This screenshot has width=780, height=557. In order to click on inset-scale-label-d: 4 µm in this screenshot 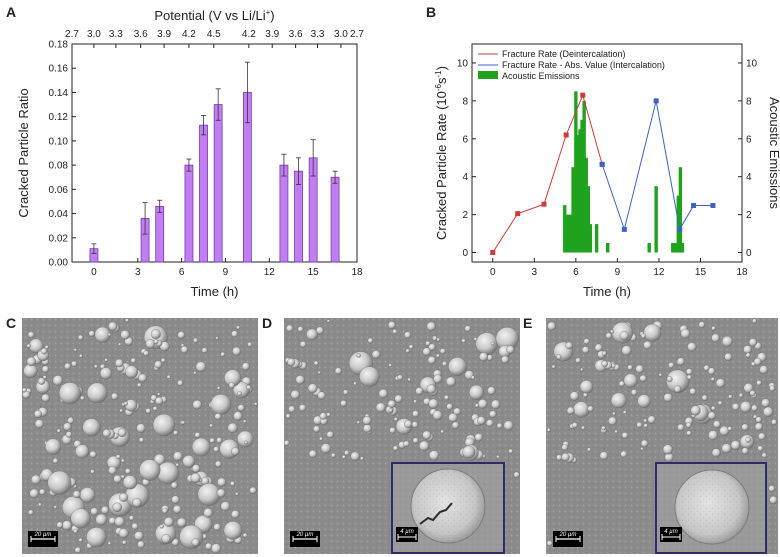, I will do `click(406, 532)`.